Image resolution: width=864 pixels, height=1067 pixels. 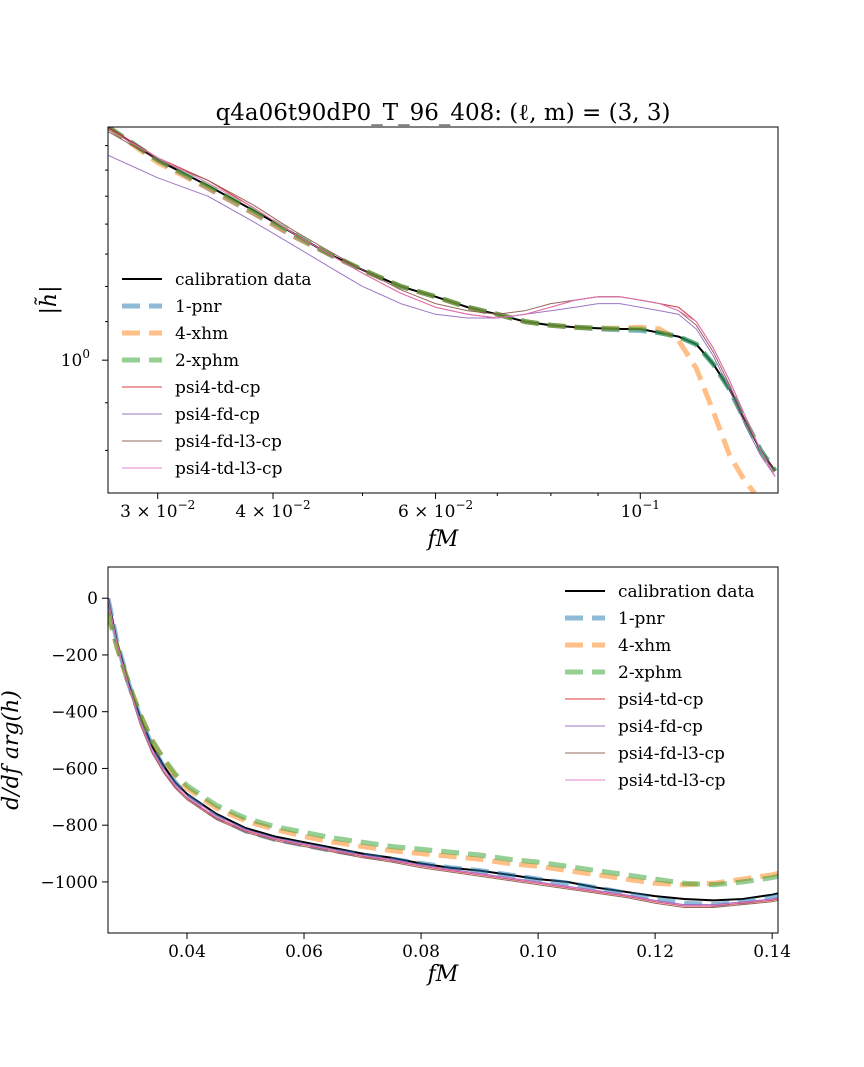 I want to click on magnitude-xlabel: fM, so click(x=442, y=539).